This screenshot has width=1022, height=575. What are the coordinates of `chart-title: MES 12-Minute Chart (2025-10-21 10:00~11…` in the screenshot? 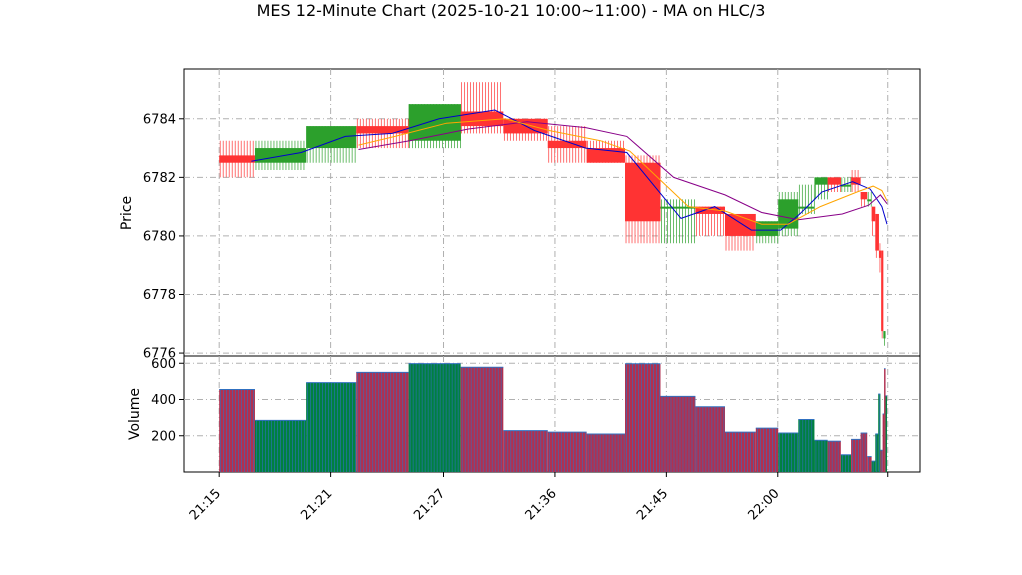 It's located at (511, 10).